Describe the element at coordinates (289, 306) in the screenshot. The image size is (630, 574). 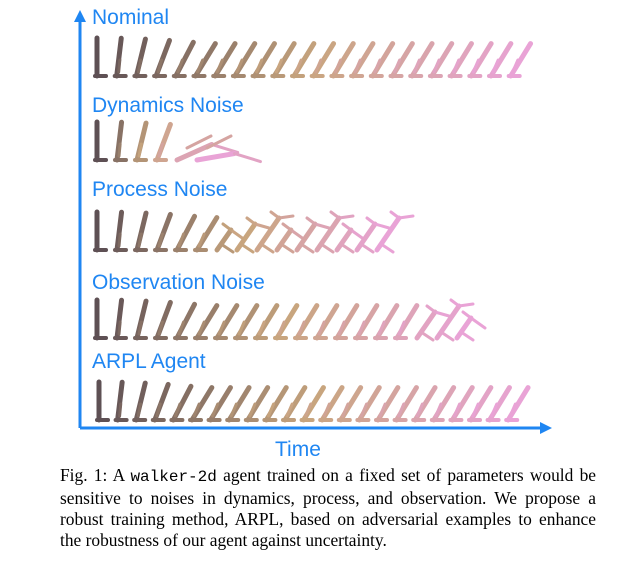
I see `row-observation-noise: Observation Noise` at that location.